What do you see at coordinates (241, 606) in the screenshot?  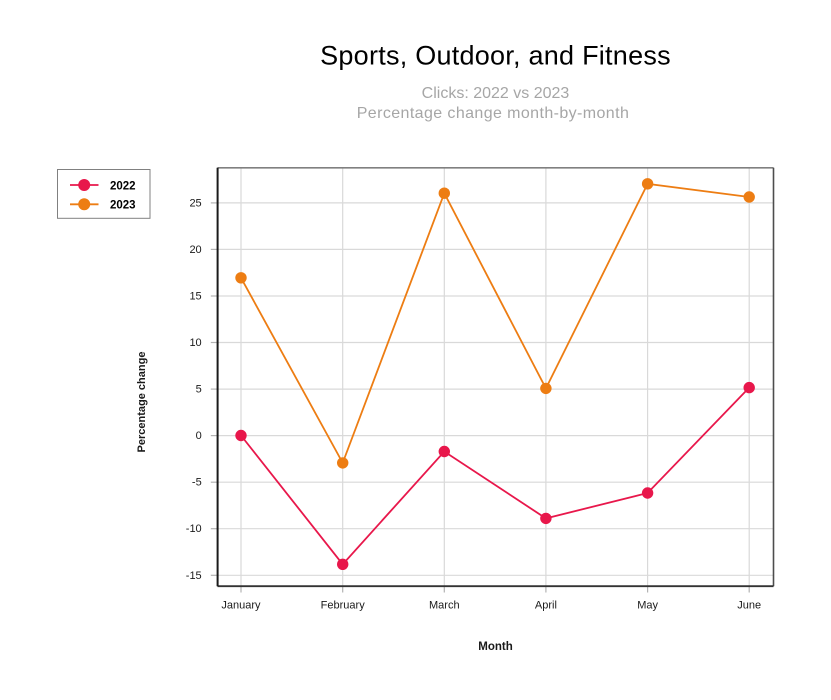 I see `svg-text: January` at bounding box center [241, 606].